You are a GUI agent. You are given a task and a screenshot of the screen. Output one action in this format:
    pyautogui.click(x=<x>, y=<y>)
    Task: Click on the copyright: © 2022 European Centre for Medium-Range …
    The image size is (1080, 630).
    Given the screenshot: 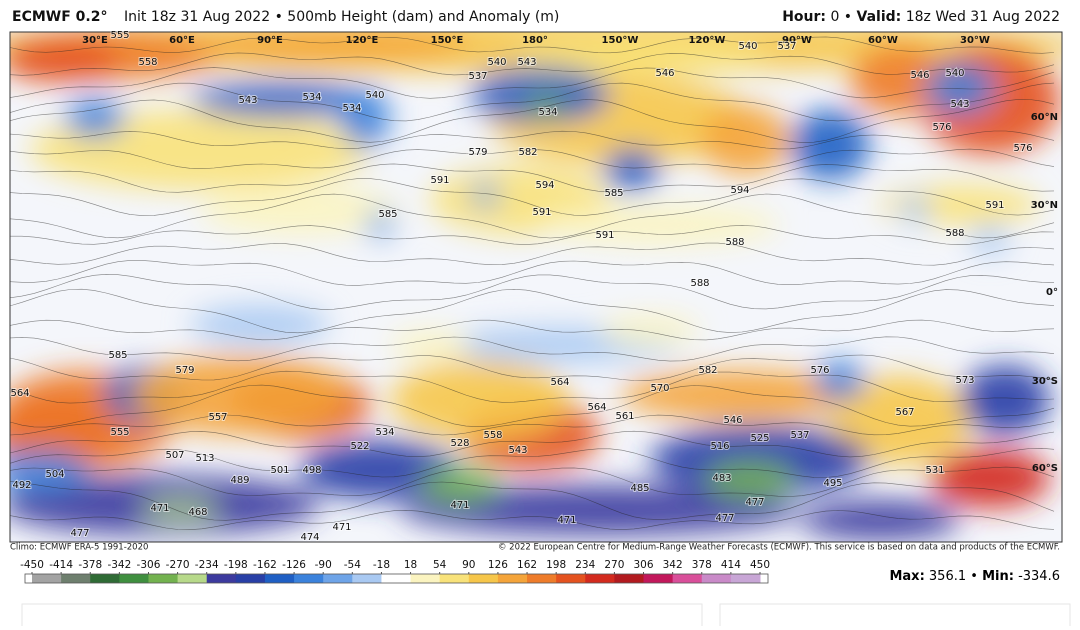 What is the action you would take?
    pyautogui.click(x=779, y=548)
    